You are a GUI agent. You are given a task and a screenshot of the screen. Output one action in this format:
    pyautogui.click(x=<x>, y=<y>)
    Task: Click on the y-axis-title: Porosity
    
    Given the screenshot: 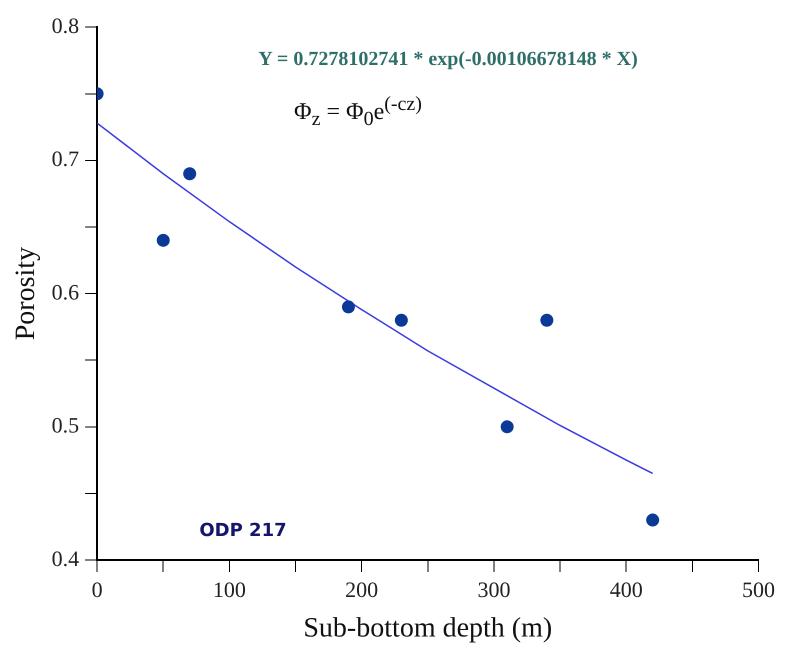 What is the action you would take?
    pyautogui.click(x=26, y=293)
    